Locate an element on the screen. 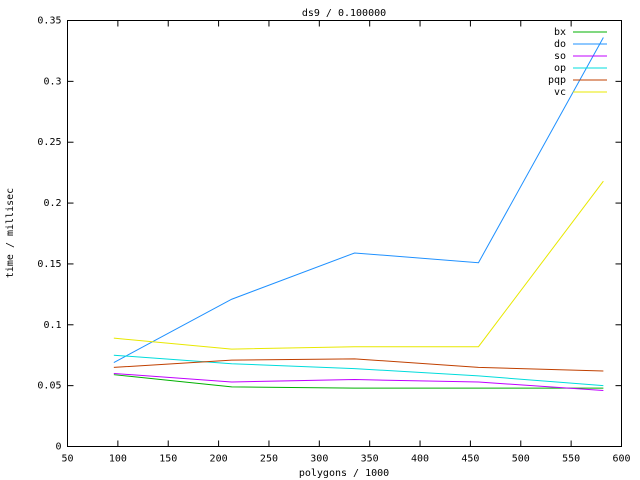 The image size is (640, 480). y-axis-label: time / millisec is located at coordinates (10, 233).